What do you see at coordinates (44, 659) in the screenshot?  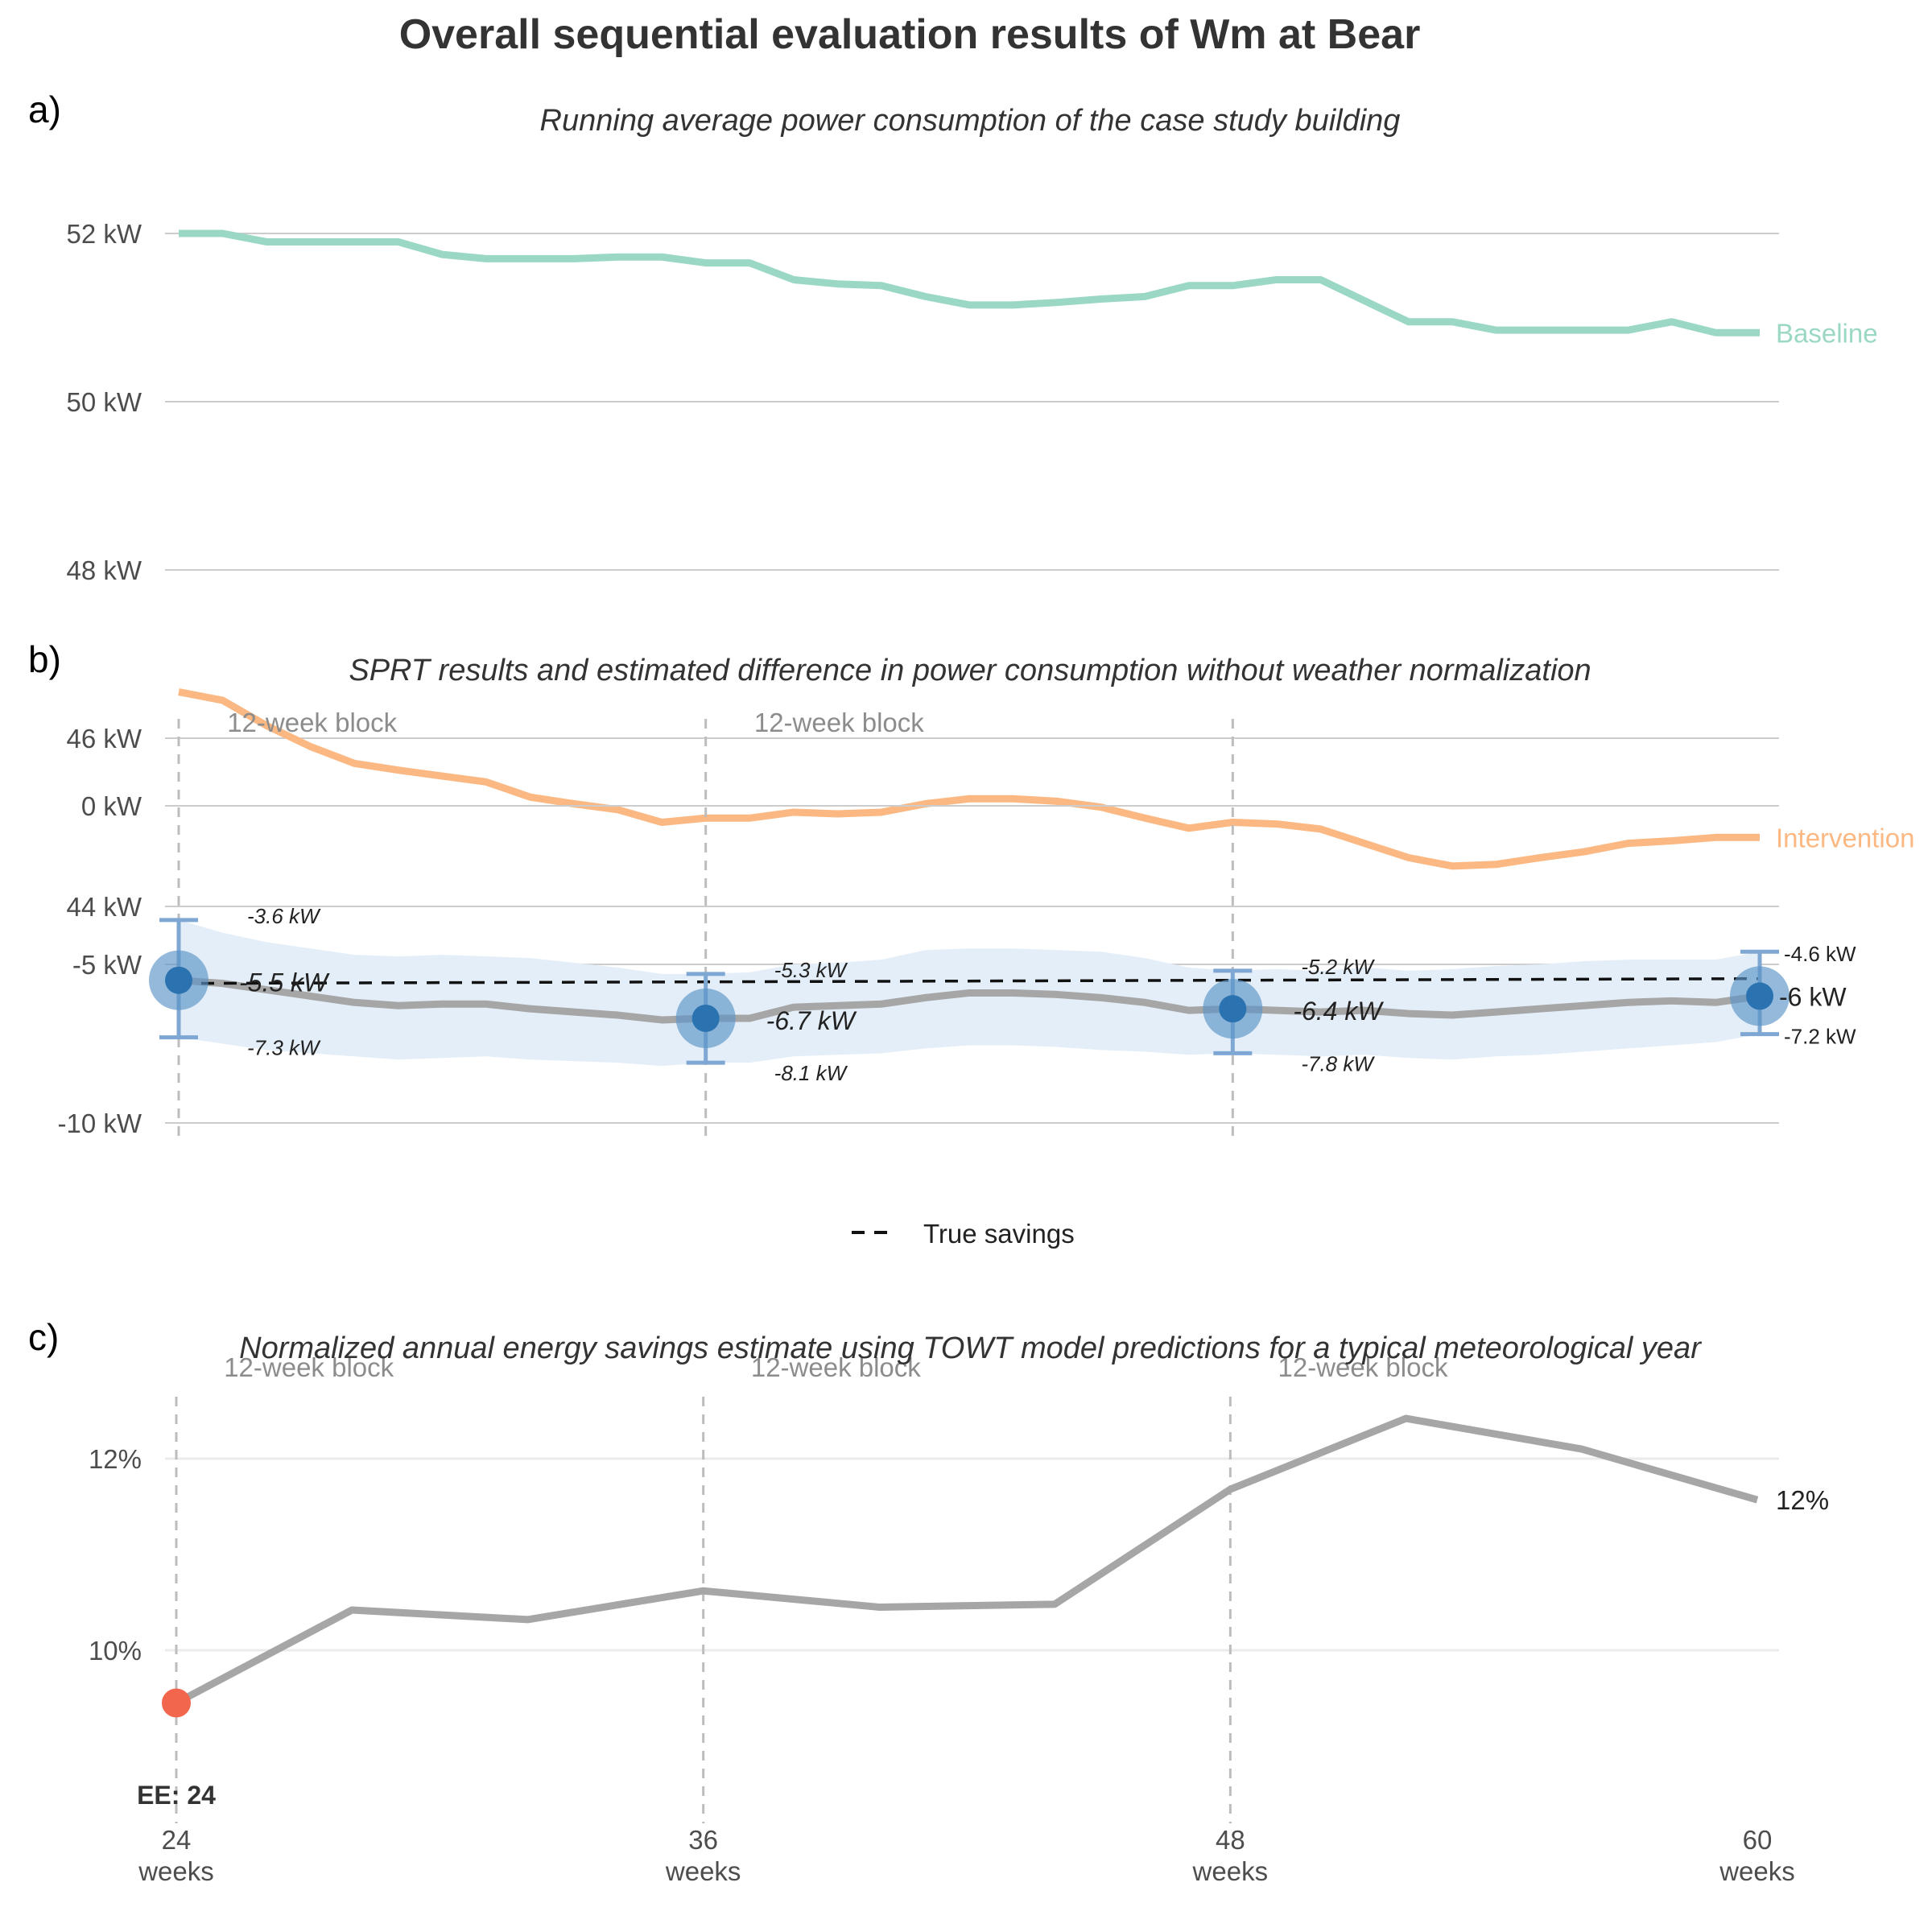 I see `panel-b-tag: b)` at bounding box center [44, 659].